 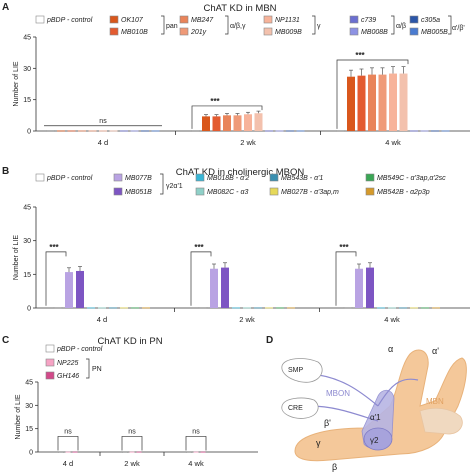 What do you see at coordinates (27, 69) in the screenshot?
I see `y-tick-label: 30` at bounding box center [27, 69].